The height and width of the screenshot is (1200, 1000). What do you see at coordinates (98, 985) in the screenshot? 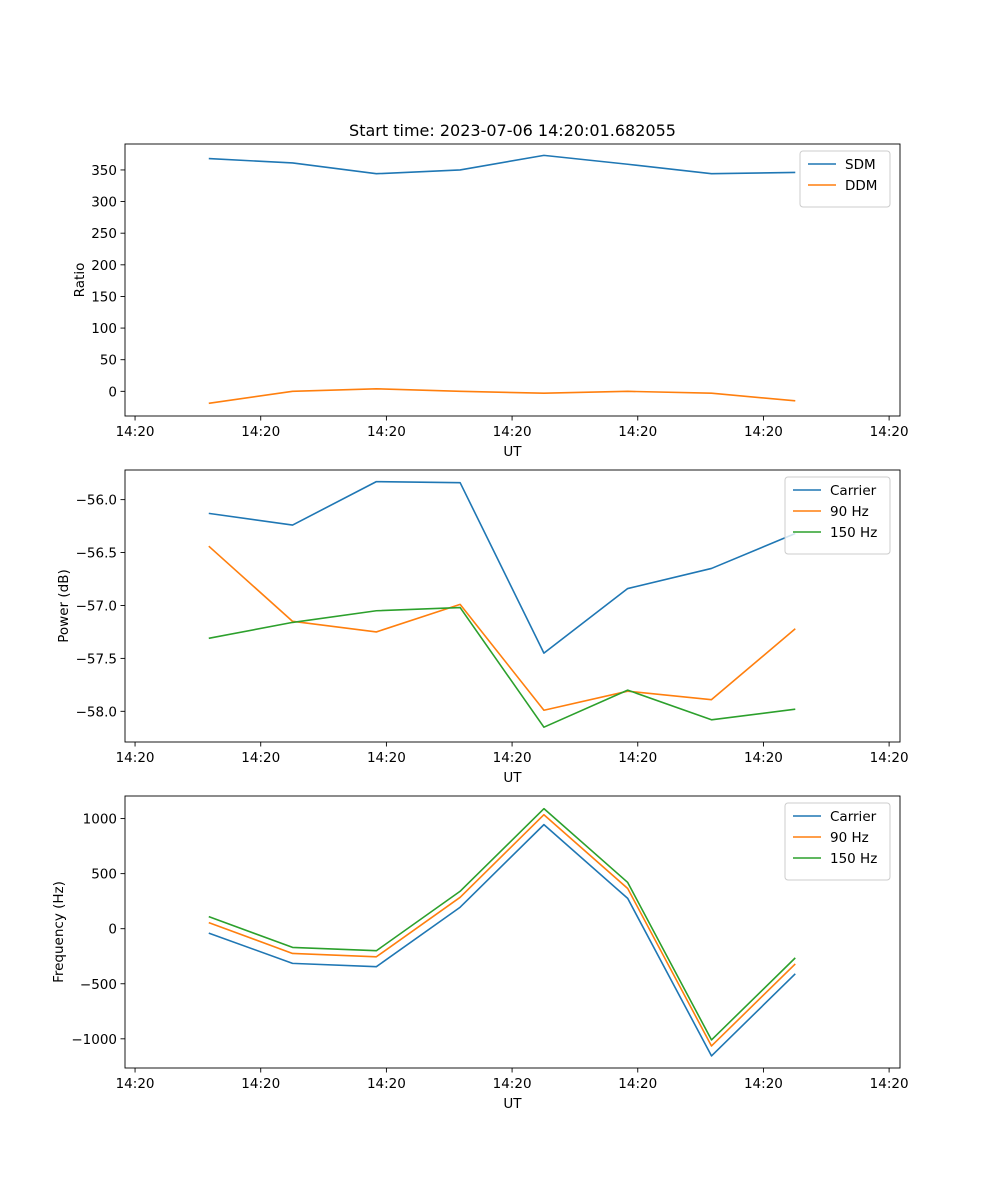
I see `y-tick-label: −500` at bounding box center [98, 985].